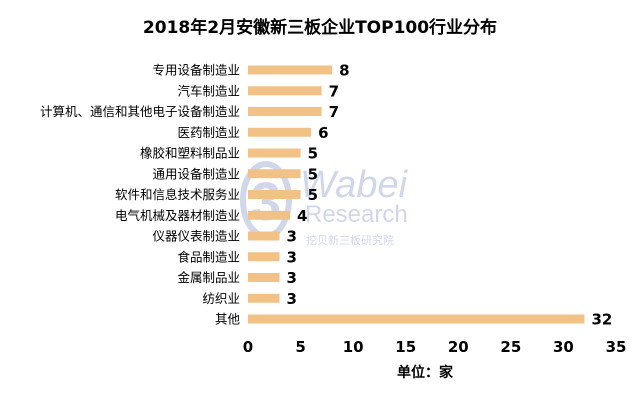 This screenshot has width=640, height=404. What do you see at coordinates (563, 347) in the screenshot?
I see `x-tick-label: 30` at bounding box center [563, 347].